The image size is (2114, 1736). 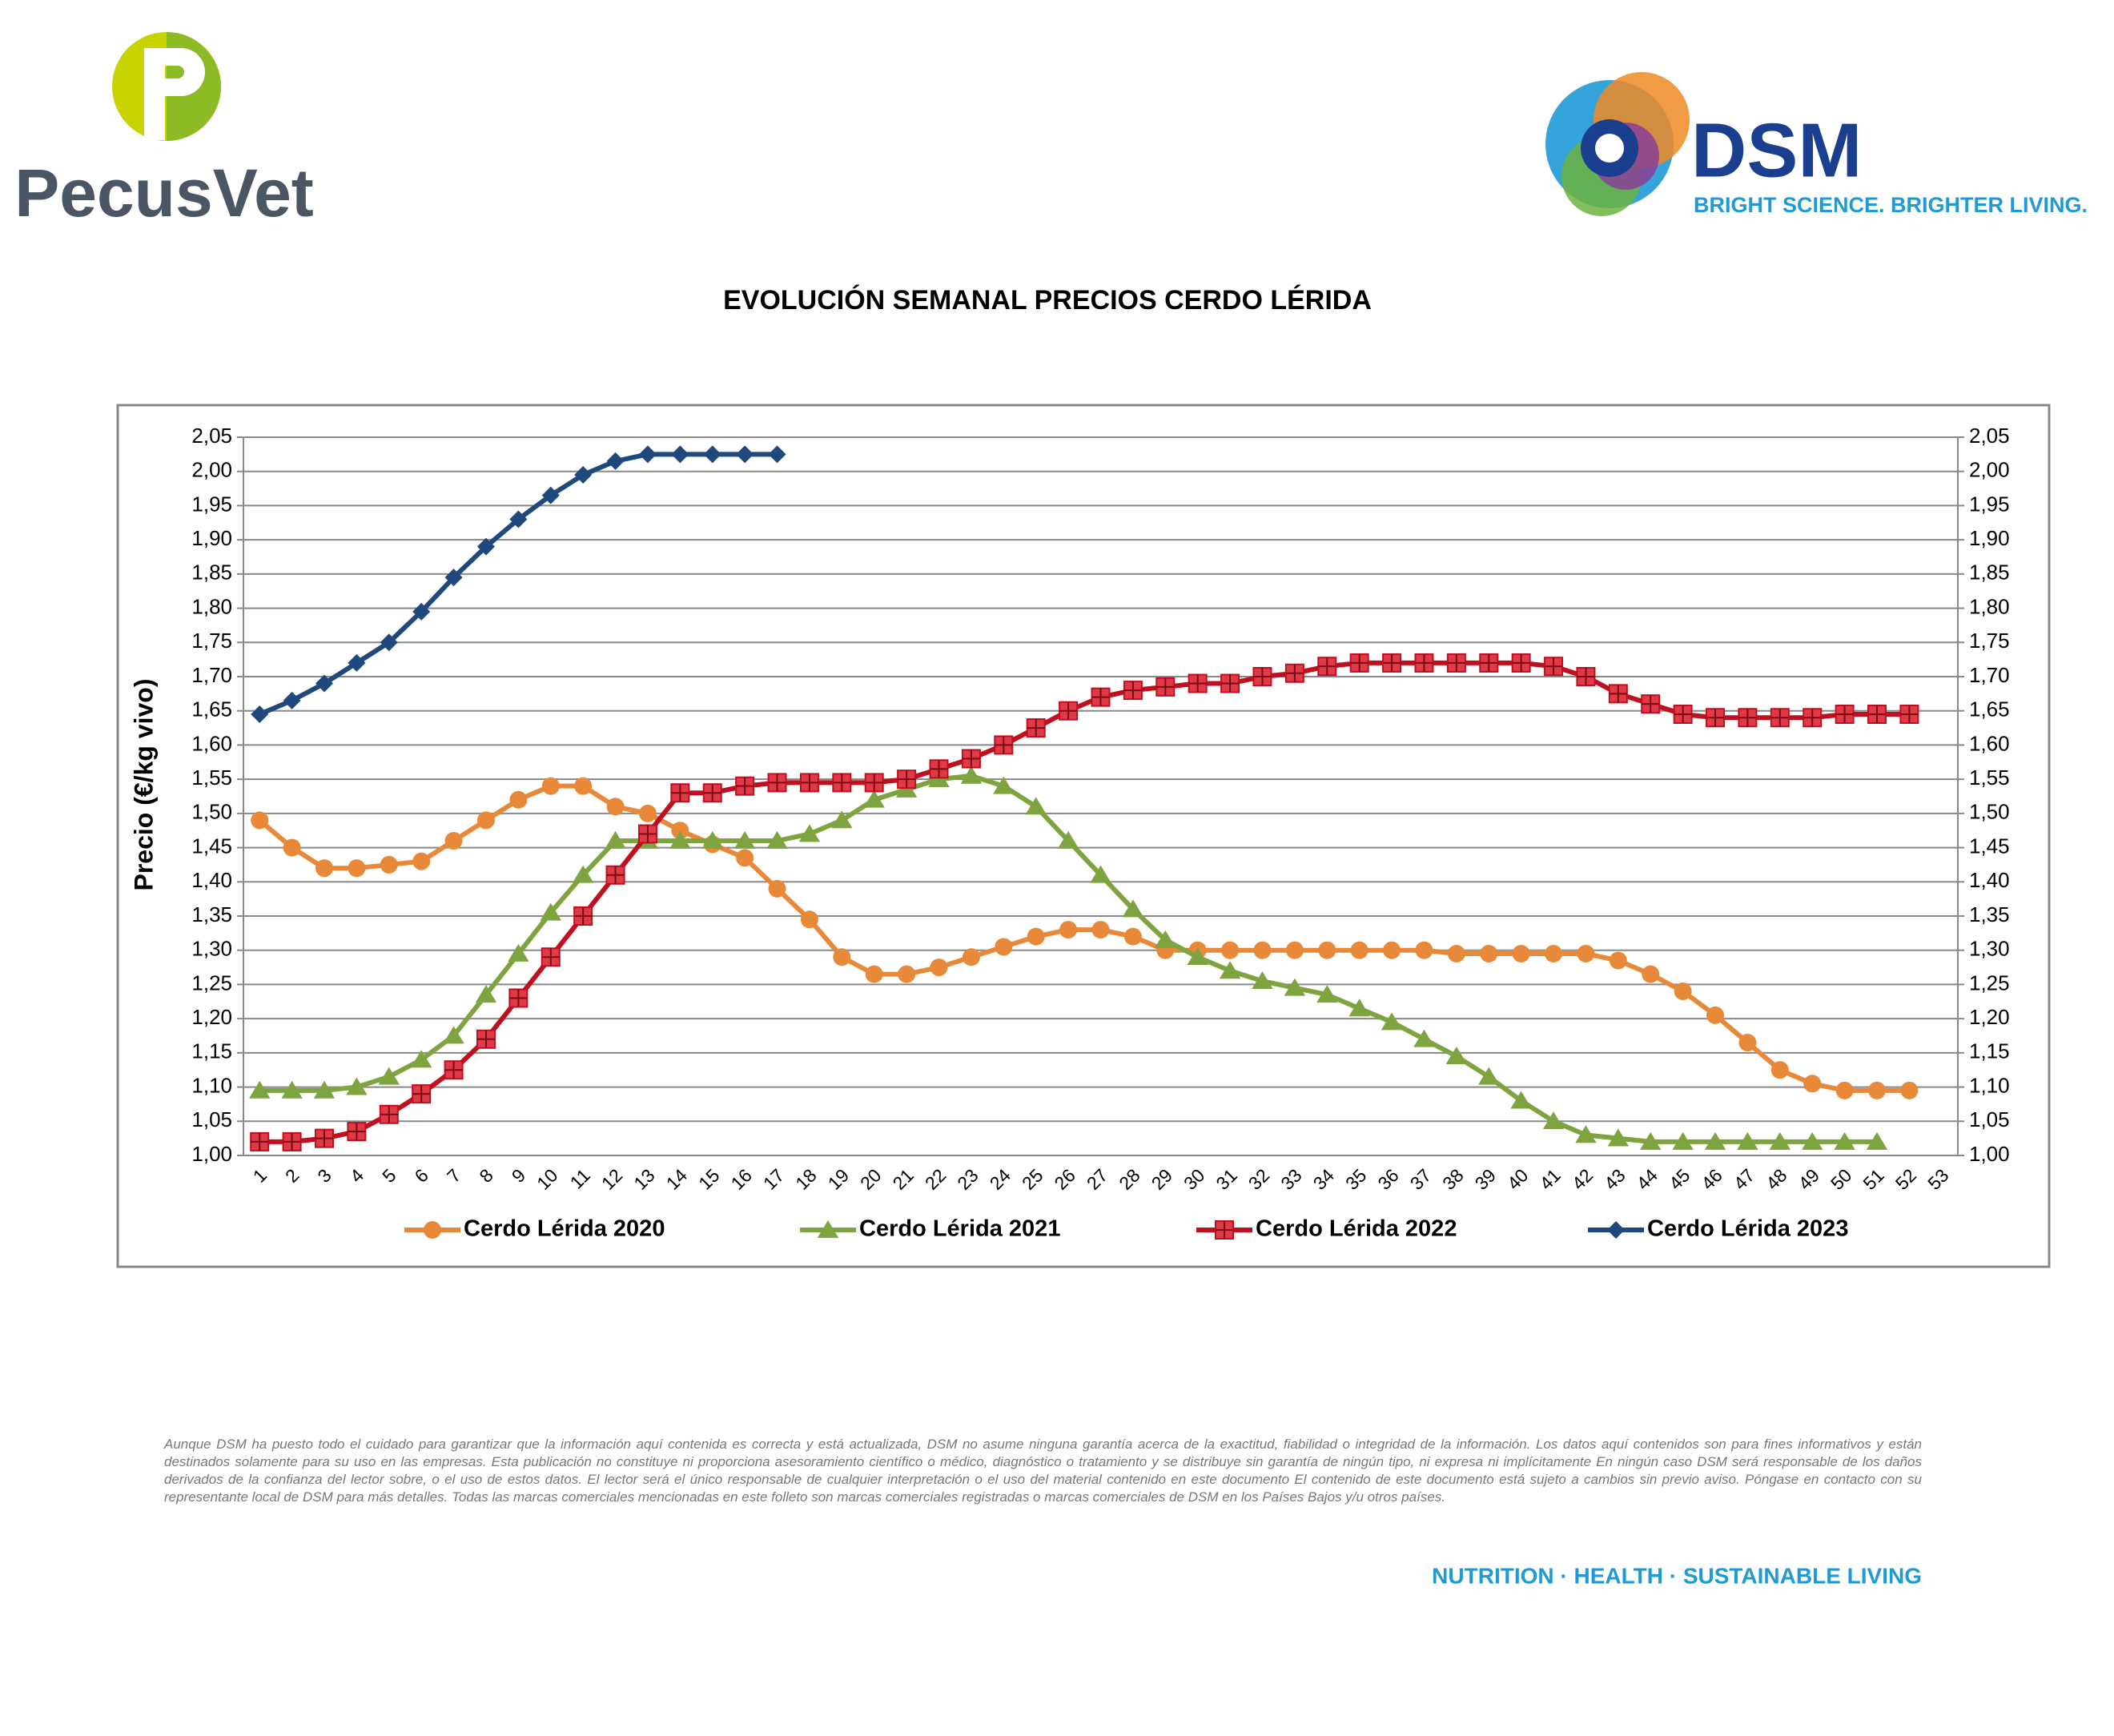 I want to click on x-tick-label: 50, so click(x=1841, y=1178).